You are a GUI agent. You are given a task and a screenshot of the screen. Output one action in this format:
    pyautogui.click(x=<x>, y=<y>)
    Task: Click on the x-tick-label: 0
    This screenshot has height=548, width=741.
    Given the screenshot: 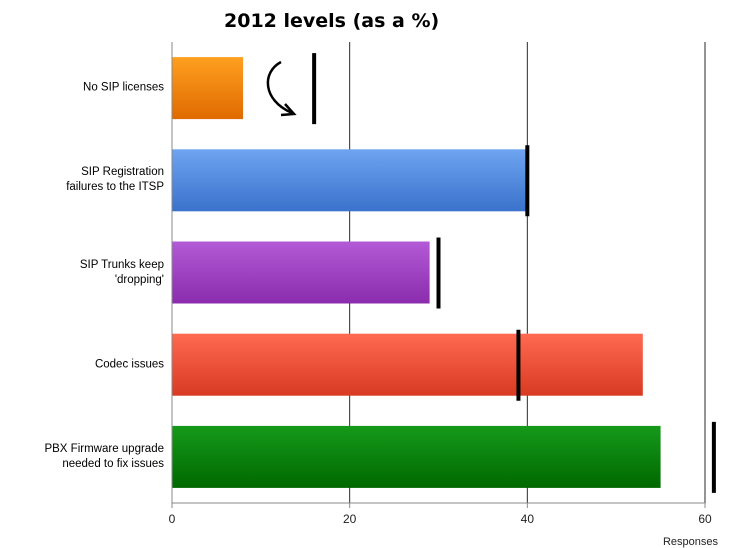 What is the action you would take?
    pyautogui.click(x=172, y=519)
    